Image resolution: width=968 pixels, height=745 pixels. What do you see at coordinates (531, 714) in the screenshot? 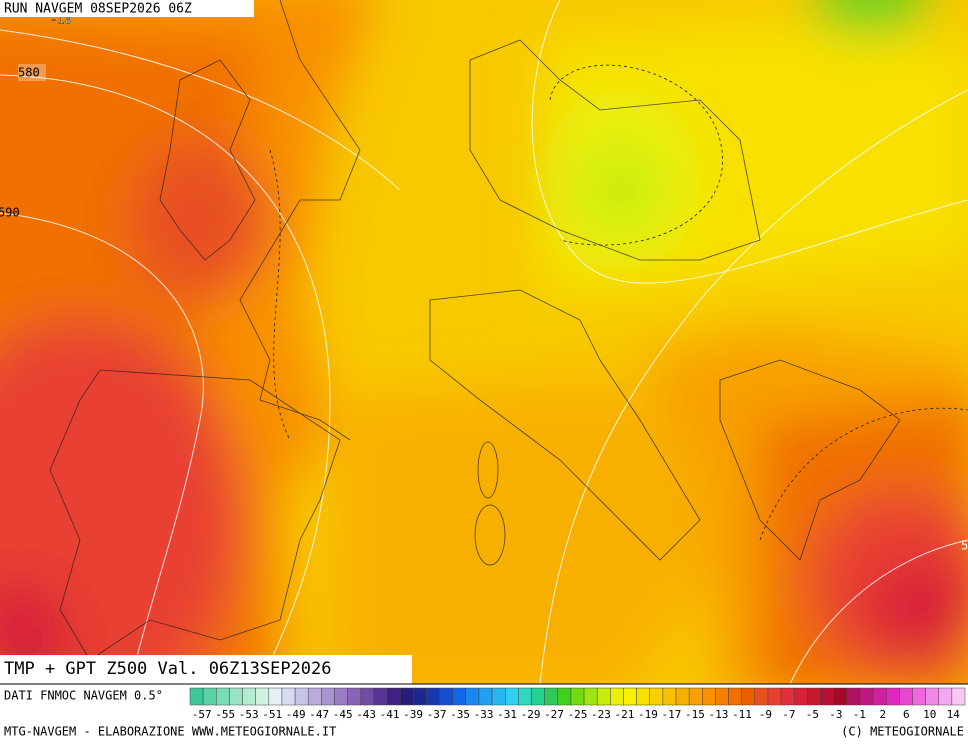
I see `colorbar-label: -29` at bounding box center [531, 714].